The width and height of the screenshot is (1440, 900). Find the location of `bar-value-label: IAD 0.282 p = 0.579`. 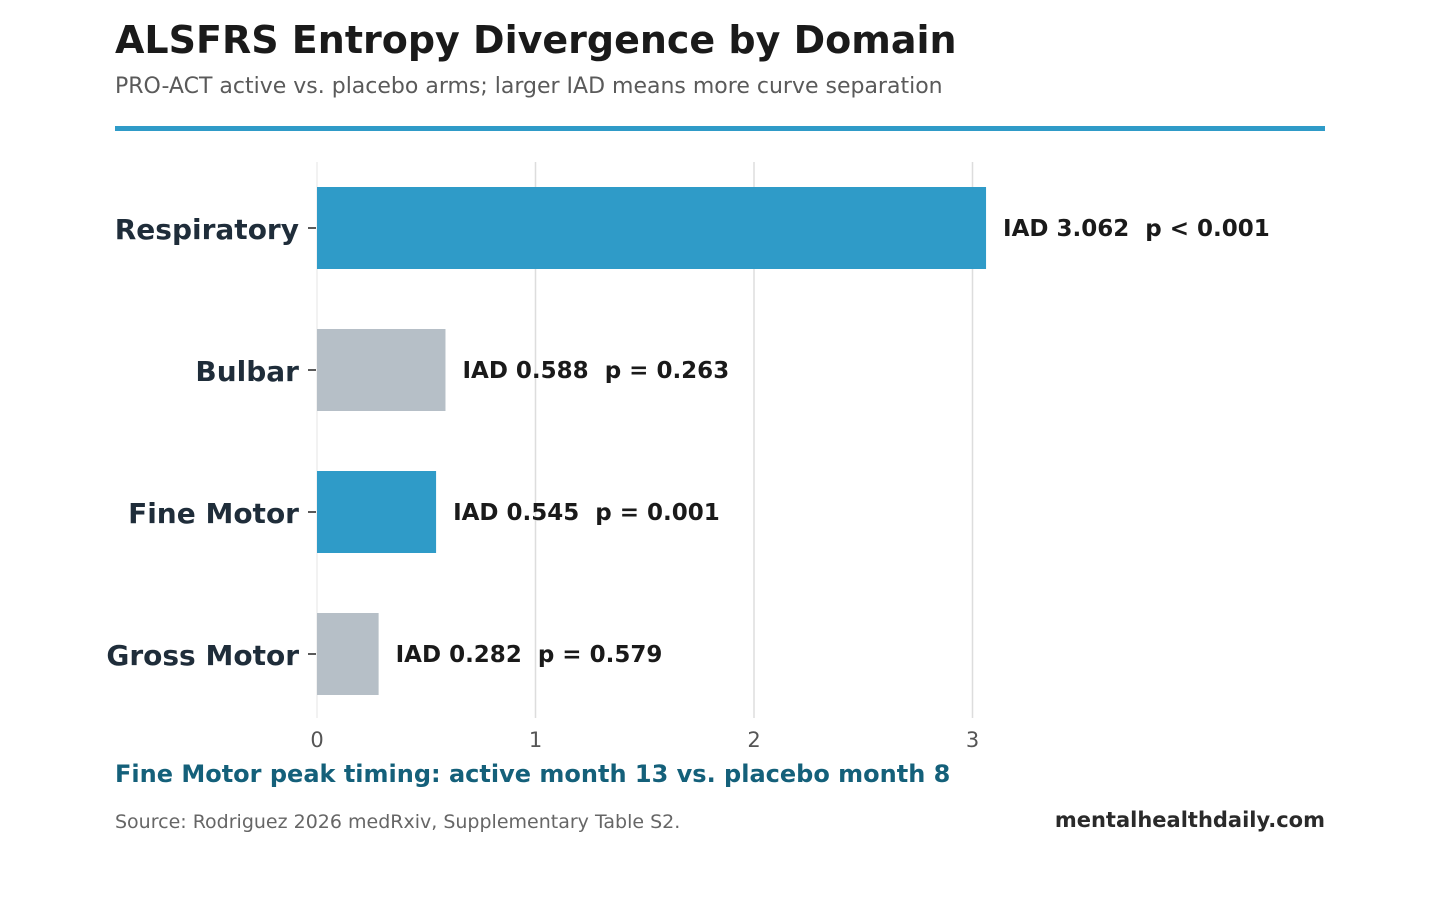

bar-value-label: IAD 0.282 p = 0.579 is located at coordinates (529, 655).